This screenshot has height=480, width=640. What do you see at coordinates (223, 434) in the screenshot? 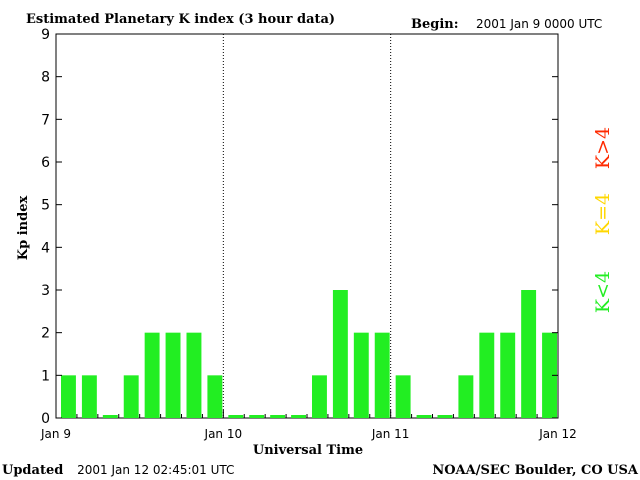
I see `x-tick-label: Jan 10` at bounding box center [223, 434].